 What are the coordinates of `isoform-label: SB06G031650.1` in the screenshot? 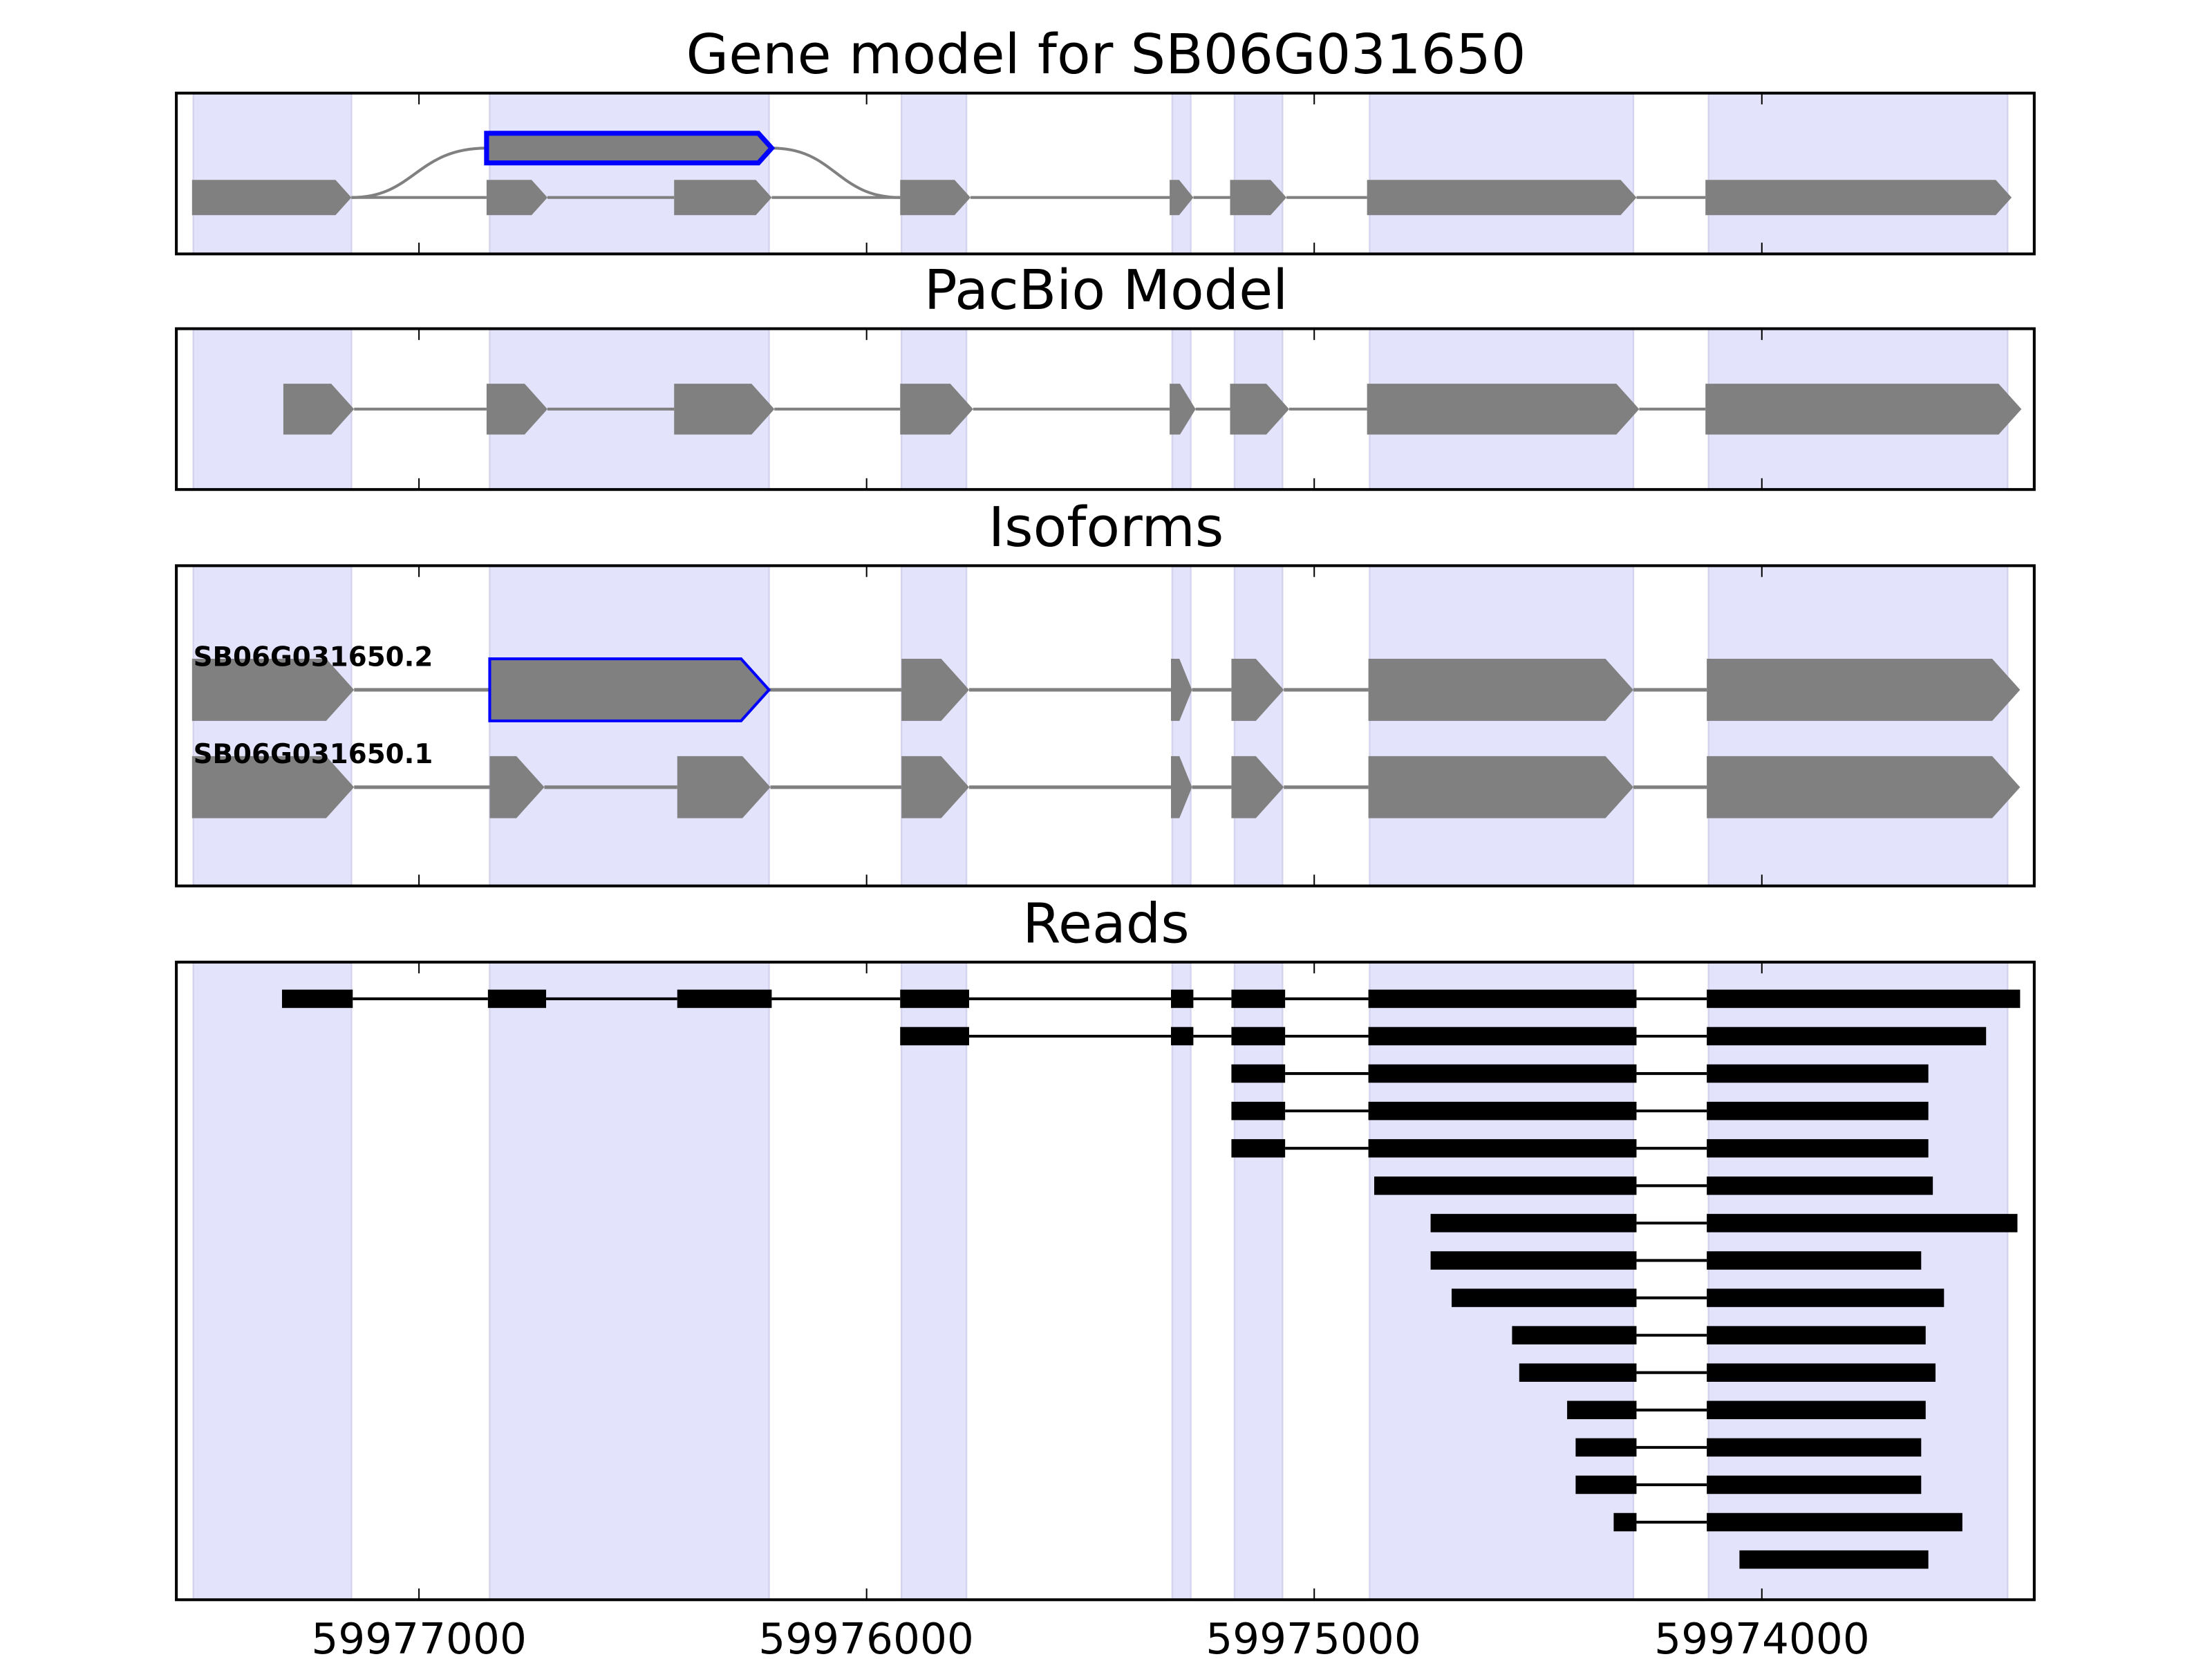 It's located at (313, 754).